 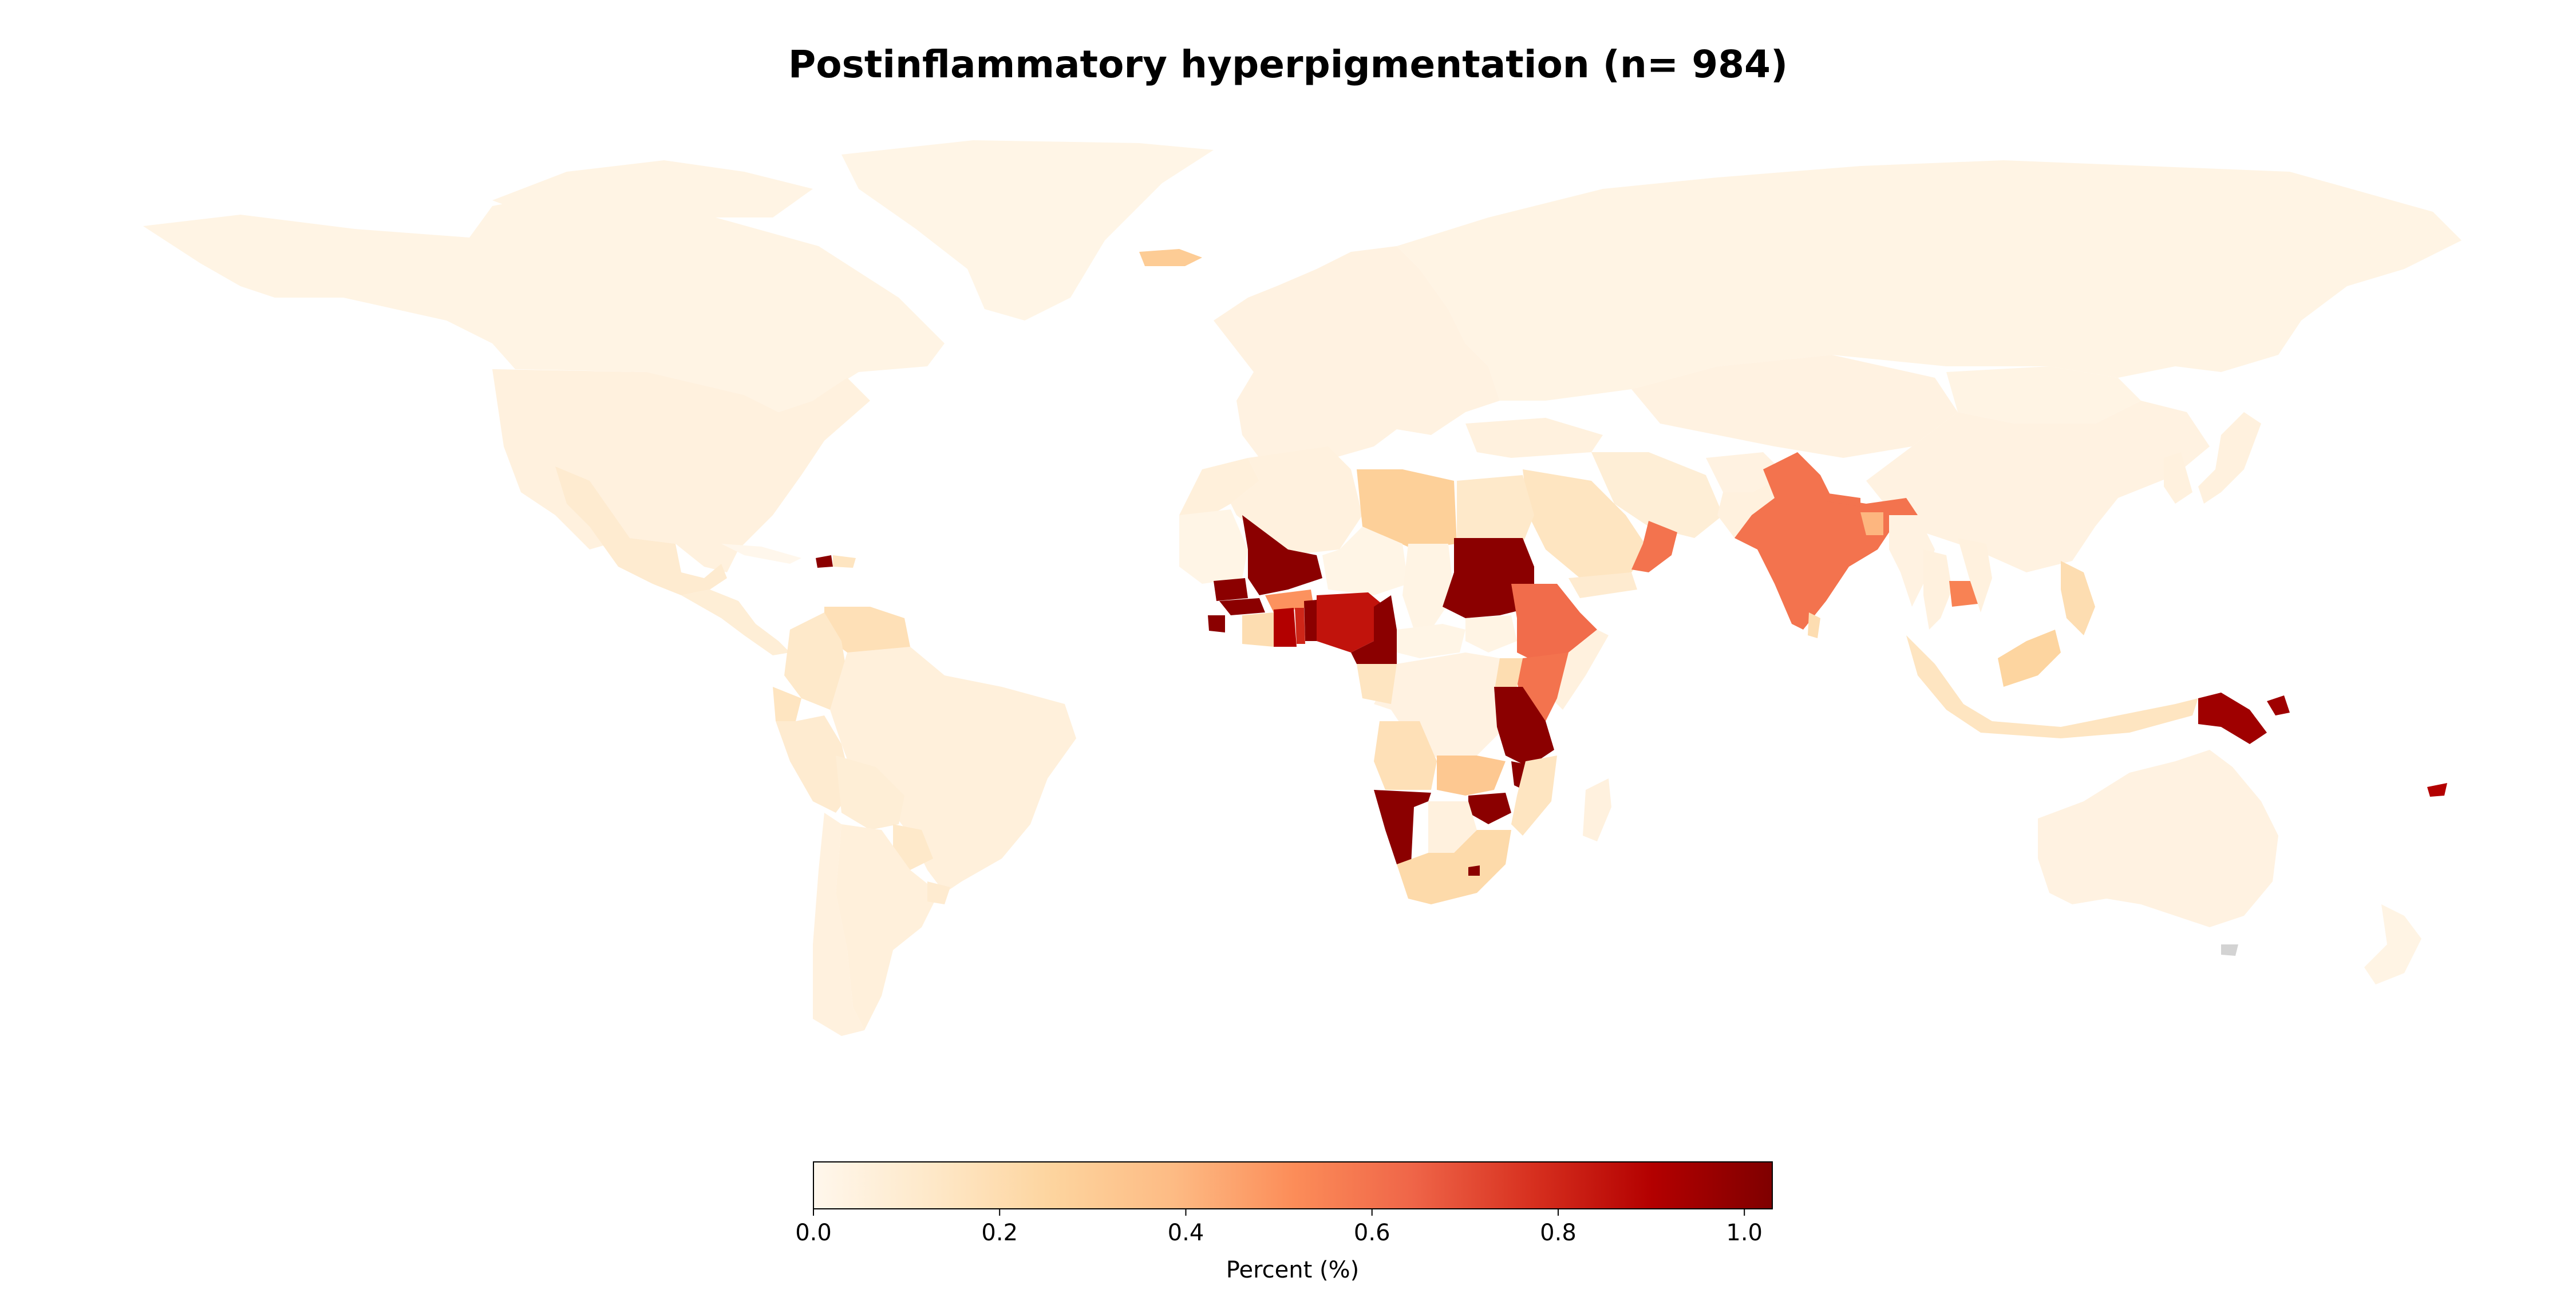 I want to click on region-tasmania, so click(x=2229, y=950).